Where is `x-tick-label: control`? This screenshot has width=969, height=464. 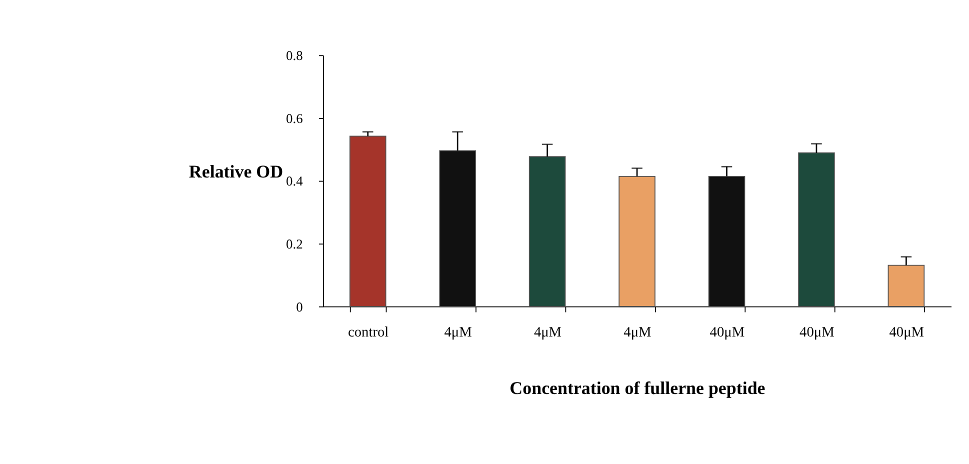 x-tick-label: control is located at coordinates (368, 332).